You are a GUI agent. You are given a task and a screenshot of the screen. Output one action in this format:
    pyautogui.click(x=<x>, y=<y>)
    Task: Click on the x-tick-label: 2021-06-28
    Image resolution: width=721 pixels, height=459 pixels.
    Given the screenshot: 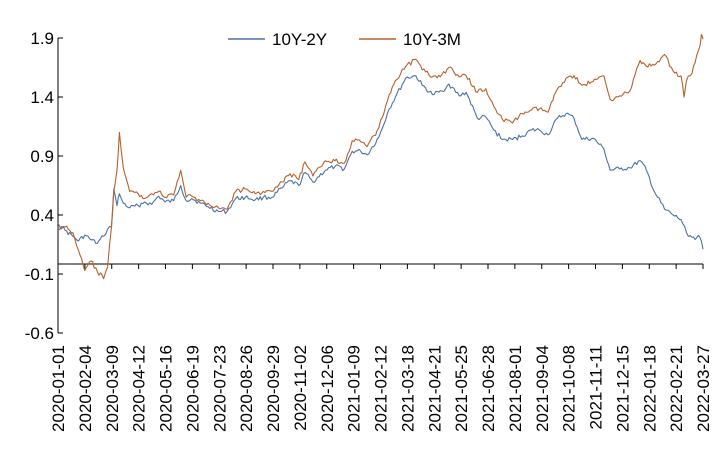 What is the action you would take?
    pyautogui.click(x=488, y=388)
    